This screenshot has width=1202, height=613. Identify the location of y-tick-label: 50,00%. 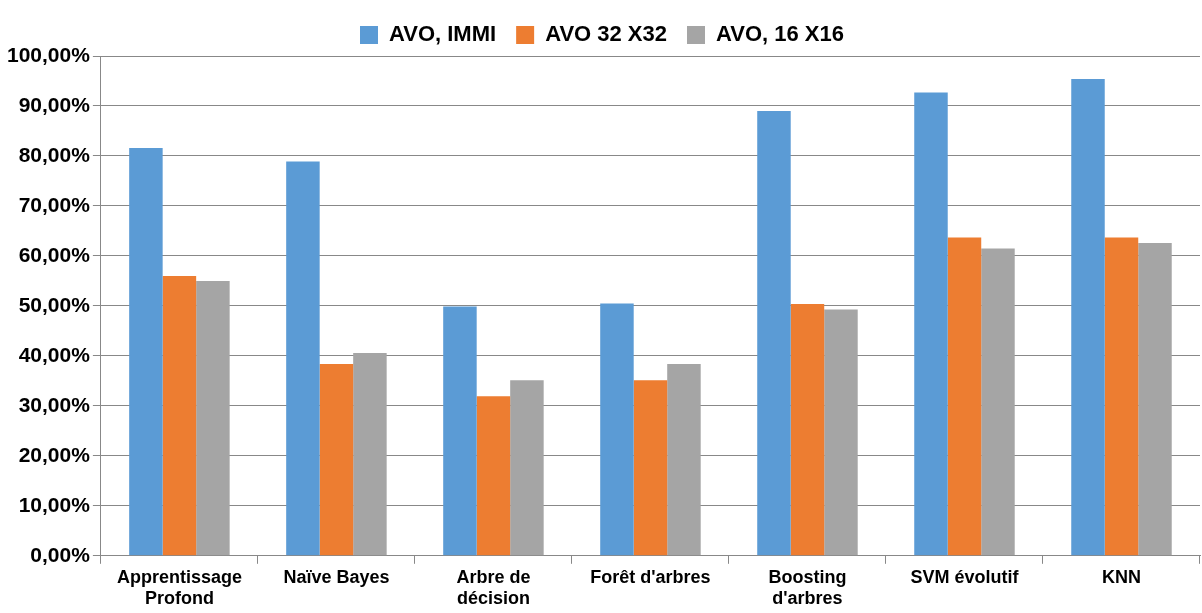
(54, 304).